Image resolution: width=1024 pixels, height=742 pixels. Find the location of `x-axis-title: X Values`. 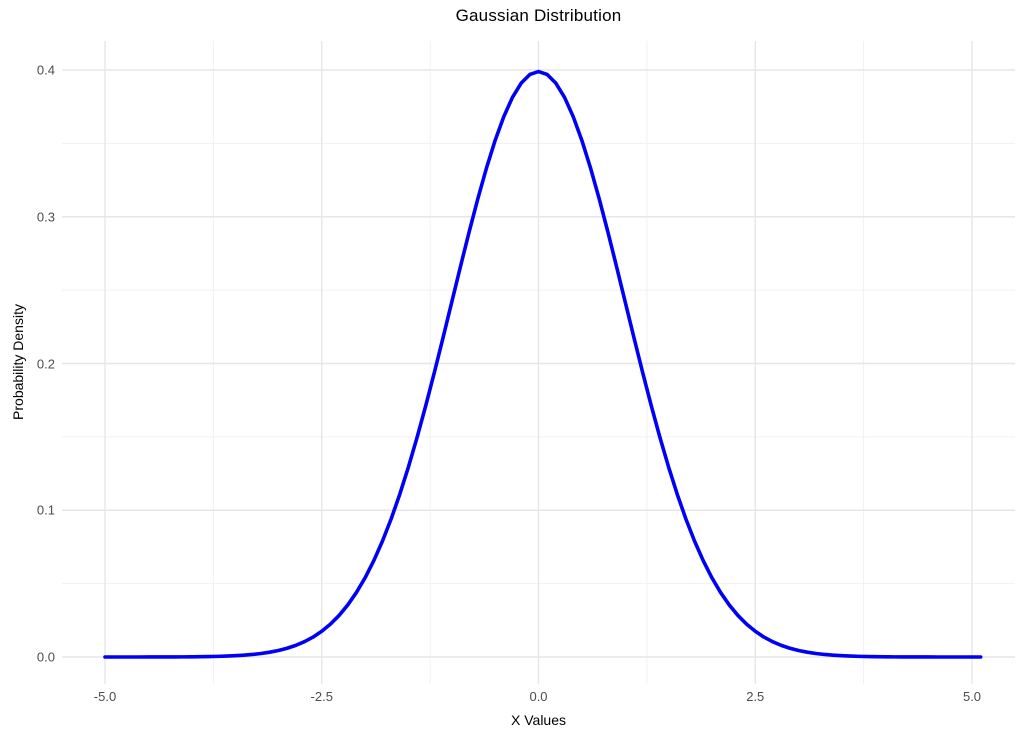

x-axis-title: X Values is located at coordinates (538, 720).